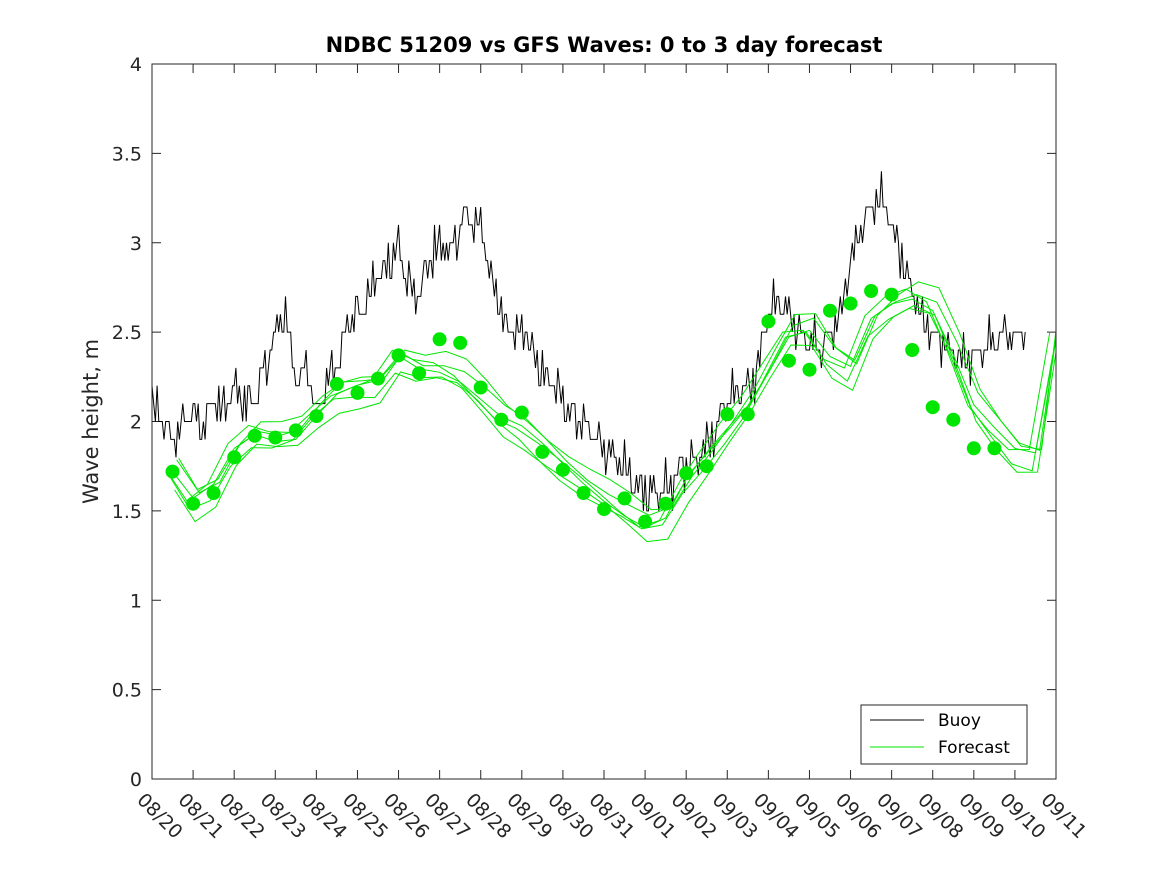  I want to click on y-tick-label: 3.5, so click(127, 154).